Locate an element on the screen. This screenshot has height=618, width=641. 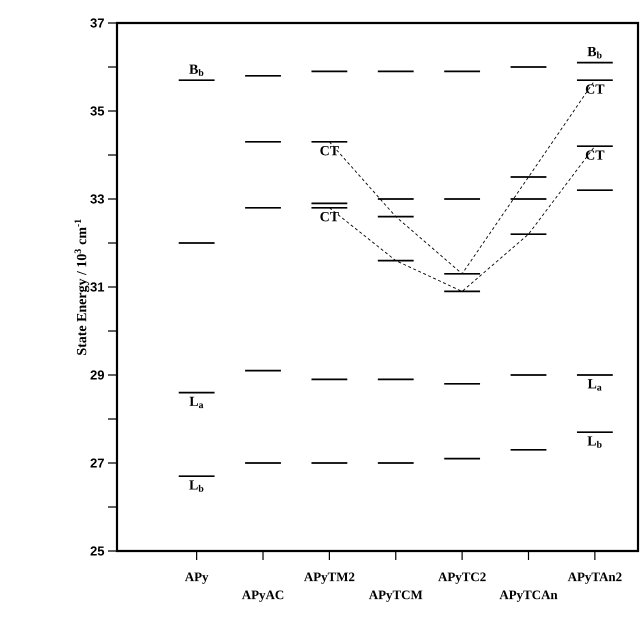
y-tick-label: 35 is located at coordinates (97, 111).